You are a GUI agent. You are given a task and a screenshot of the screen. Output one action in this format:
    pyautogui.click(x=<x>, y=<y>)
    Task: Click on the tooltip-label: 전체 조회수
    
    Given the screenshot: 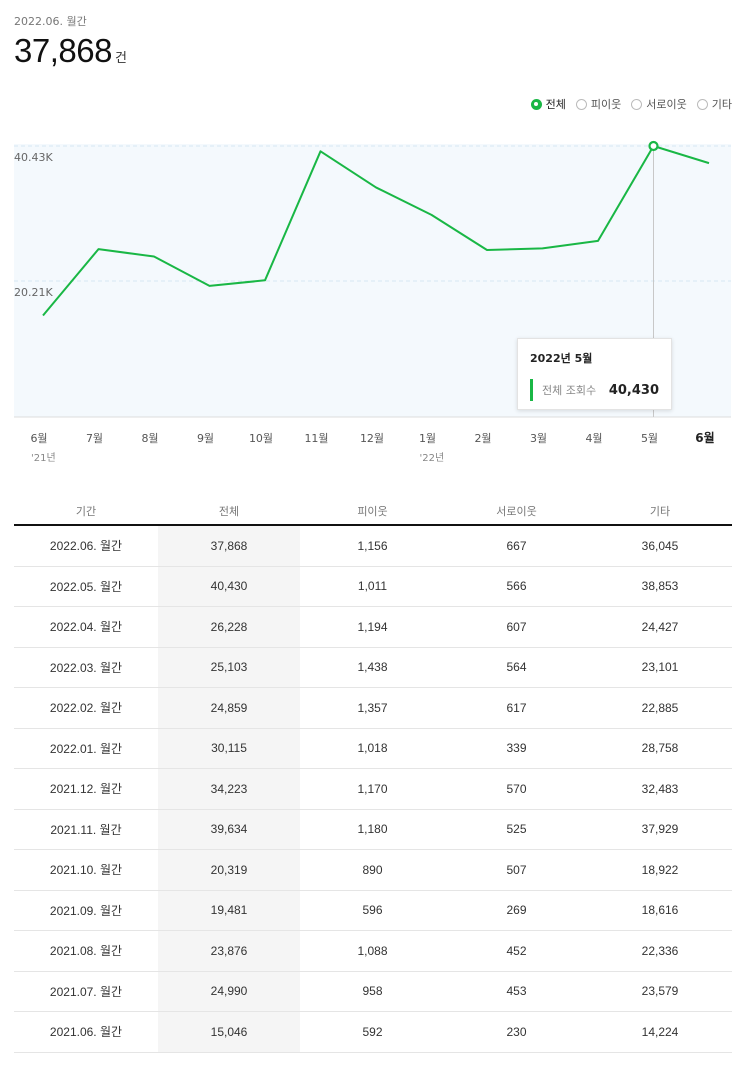 What is the action you would take?
    pyautogui.click(x=569, y=390)
    